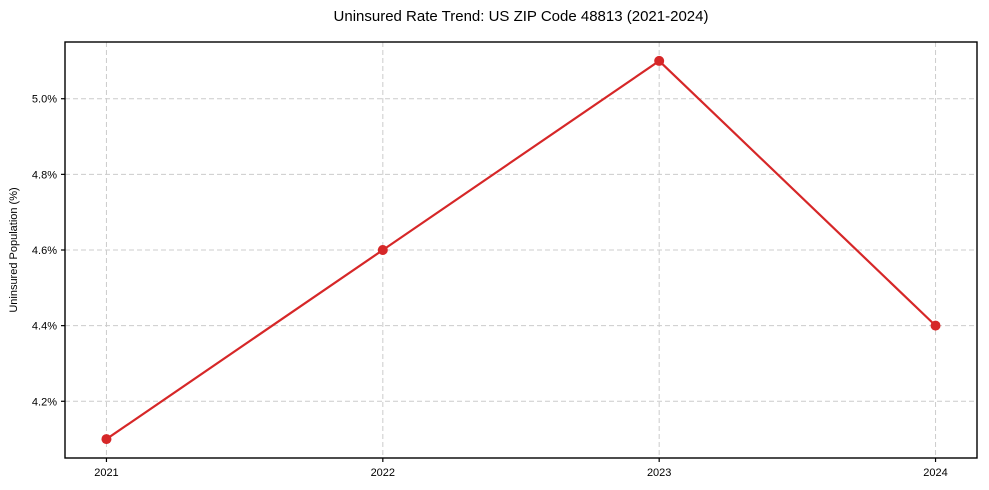 The image size is (989, 490). I want to click on y-tick-label: 4.2%, so click(44, 402).